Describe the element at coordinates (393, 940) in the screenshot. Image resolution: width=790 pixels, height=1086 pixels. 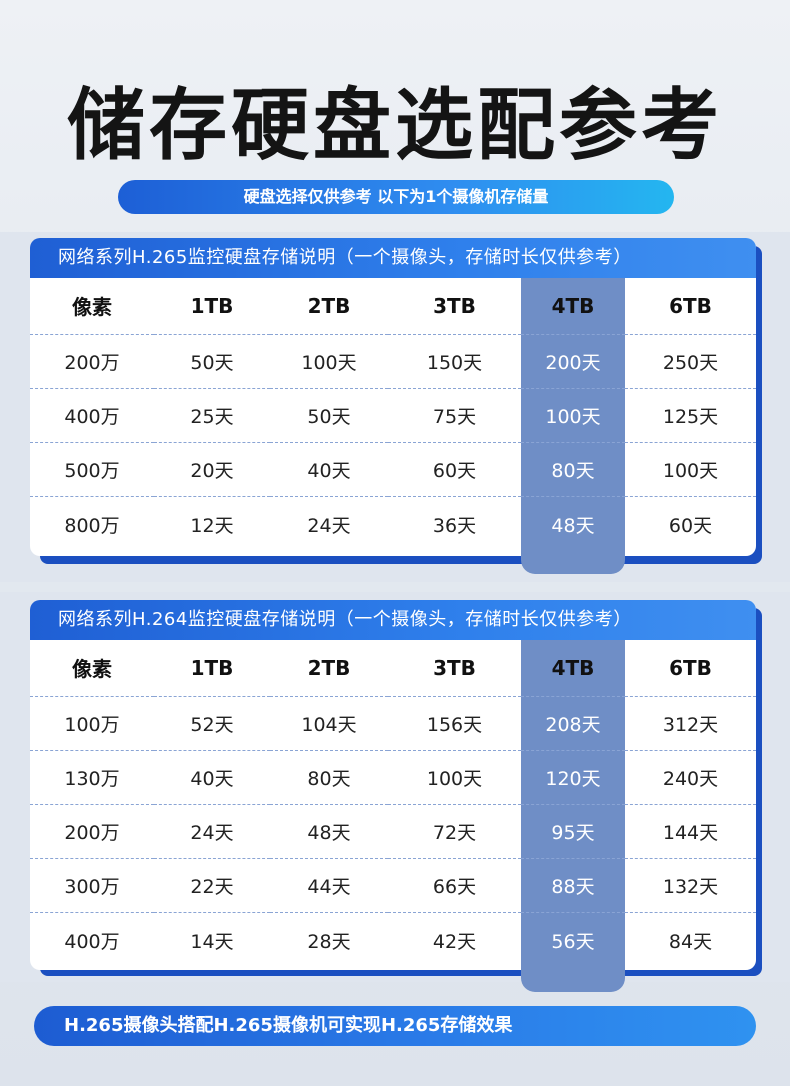
I see `table-row: 400万 14天 28天 42天 56天 84天` at that location.